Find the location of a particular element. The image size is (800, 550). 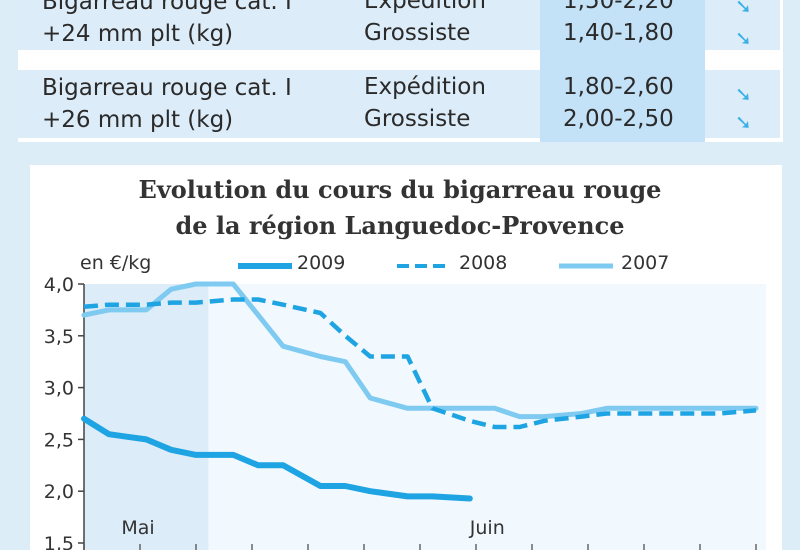

y-tick-label: 2,0 is located at coordinates (59, 492).